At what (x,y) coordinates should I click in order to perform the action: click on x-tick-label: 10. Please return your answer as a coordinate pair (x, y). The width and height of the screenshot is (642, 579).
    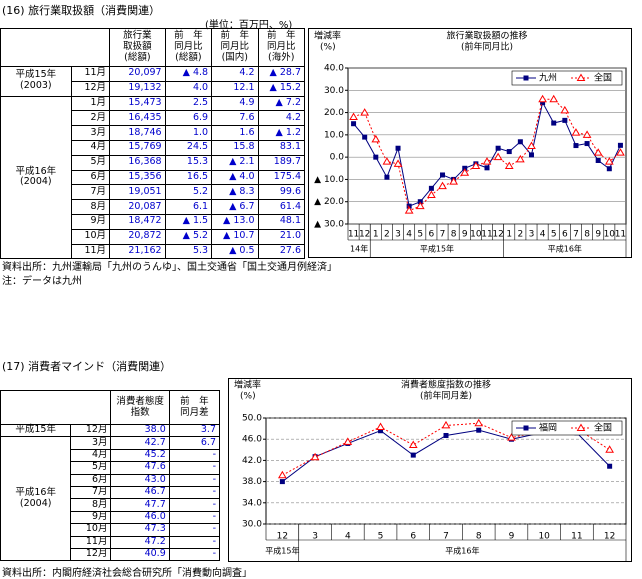
    Looking at the image, I should click on (544, 537).